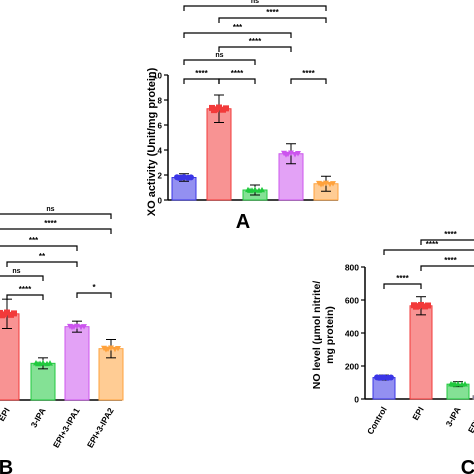 The height and width of the screenshot is (474, 474). Describe the element at coordinates (377, 420) in the screenshot. I see `x-tick-label: Control` at that location.